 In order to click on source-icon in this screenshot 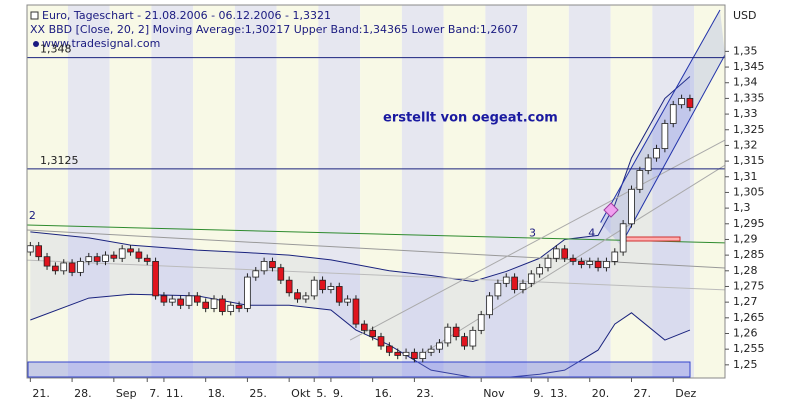, I will do `click(36, 44)`.